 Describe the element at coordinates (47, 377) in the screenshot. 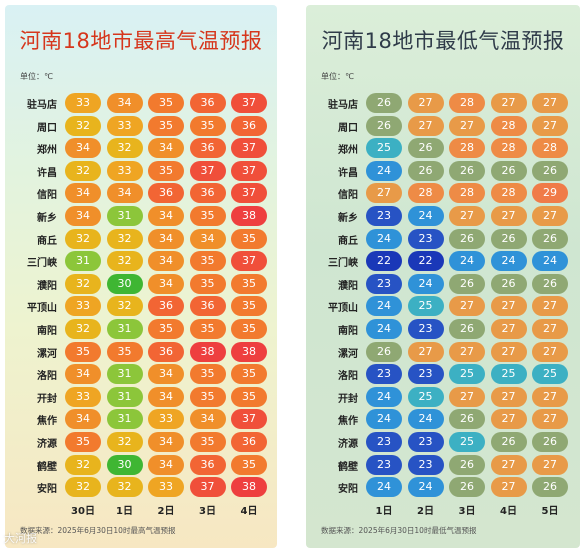

I see `high-city-label: 洛阳` at that location.